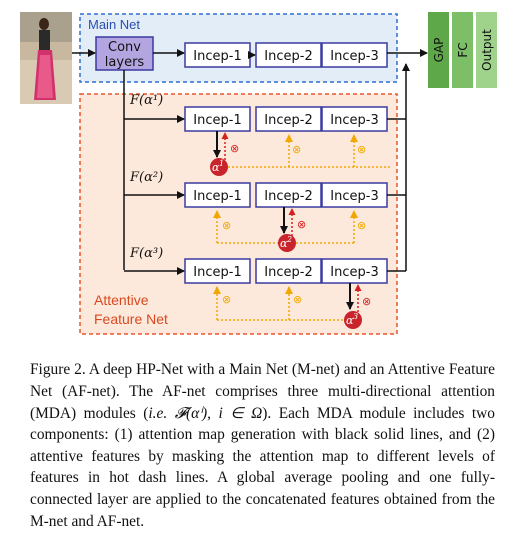 The width and height of the screenshot is (525, 547). I want to click on af-net-label-line2: Feature Net, so click(131, 319).